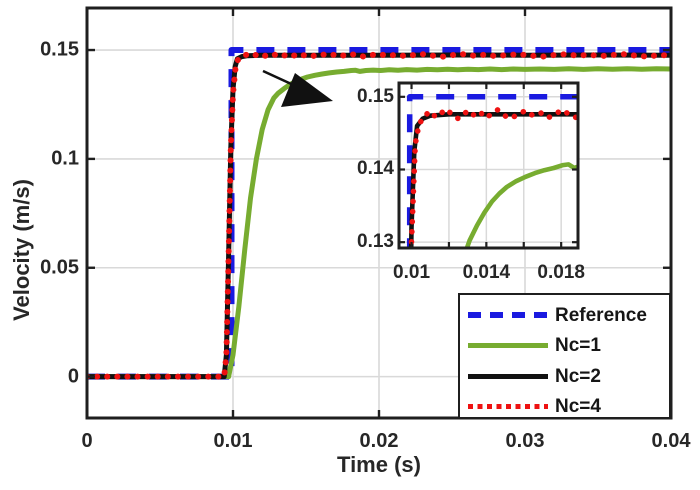 The image size is (700, 490). I want to click on legend-item-reference: Reference, so click(564, 315).